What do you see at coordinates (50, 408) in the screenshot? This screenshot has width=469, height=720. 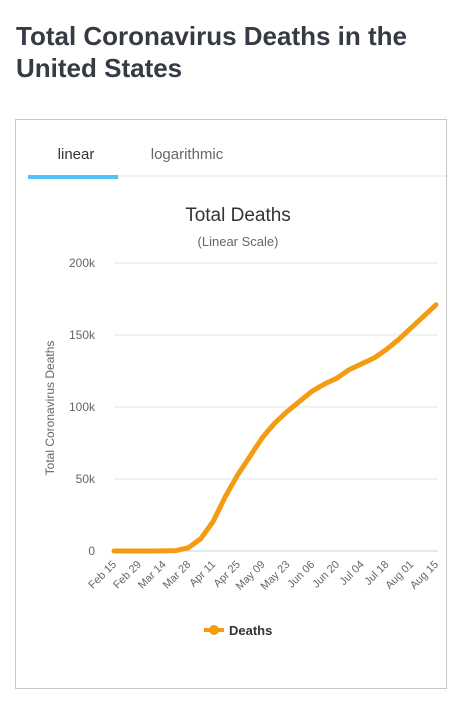 I see `y-axis-title: Total Coronavirus Deaths` at bounding box center [50, 408].